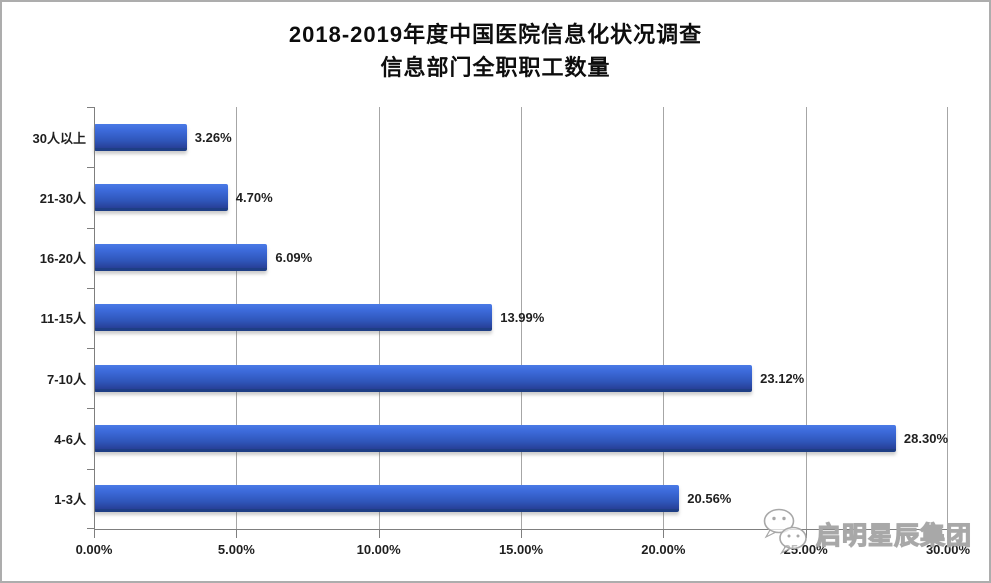 The height and width of the screenshot is (583, 991). Describe the element at coordinates (62, 259) in the screenshot. I see `category-label-16-20: 16-20人` at that location.